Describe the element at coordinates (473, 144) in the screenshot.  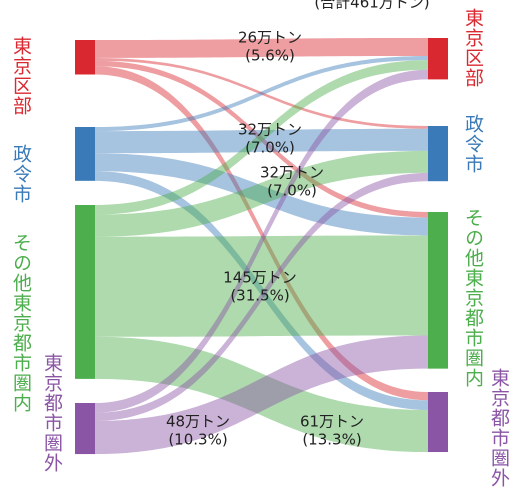
I see `target-node-label: 政令市` at that location.